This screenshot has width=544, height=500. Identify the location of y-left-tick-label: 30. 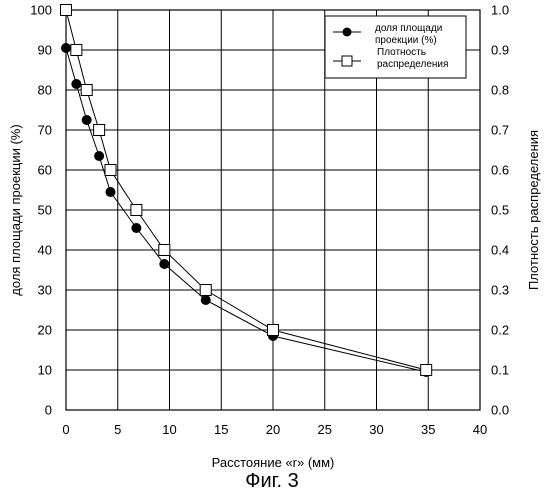
(45, 290).